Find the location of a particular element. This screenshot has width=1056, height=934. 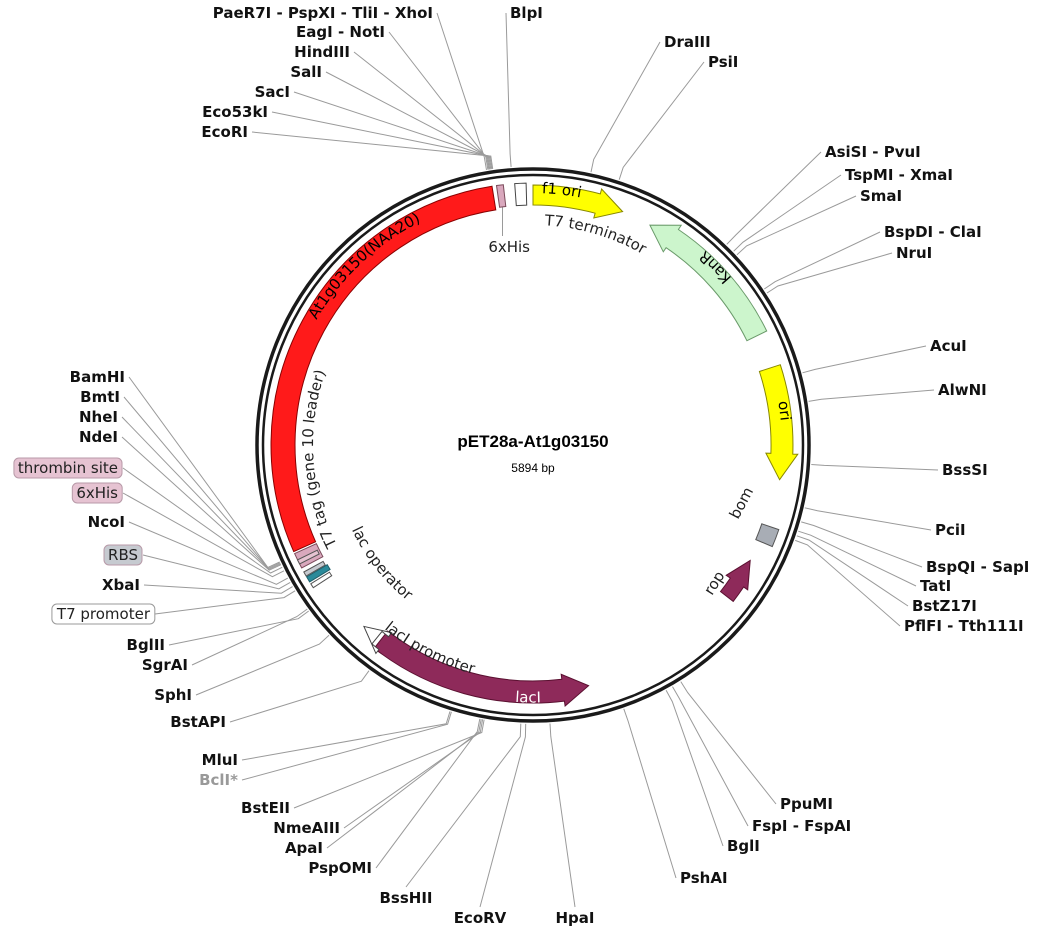

boxed-feature-labels: thrombin site 6xHis RBS T7 promoter is located at coordinates (84, 541).